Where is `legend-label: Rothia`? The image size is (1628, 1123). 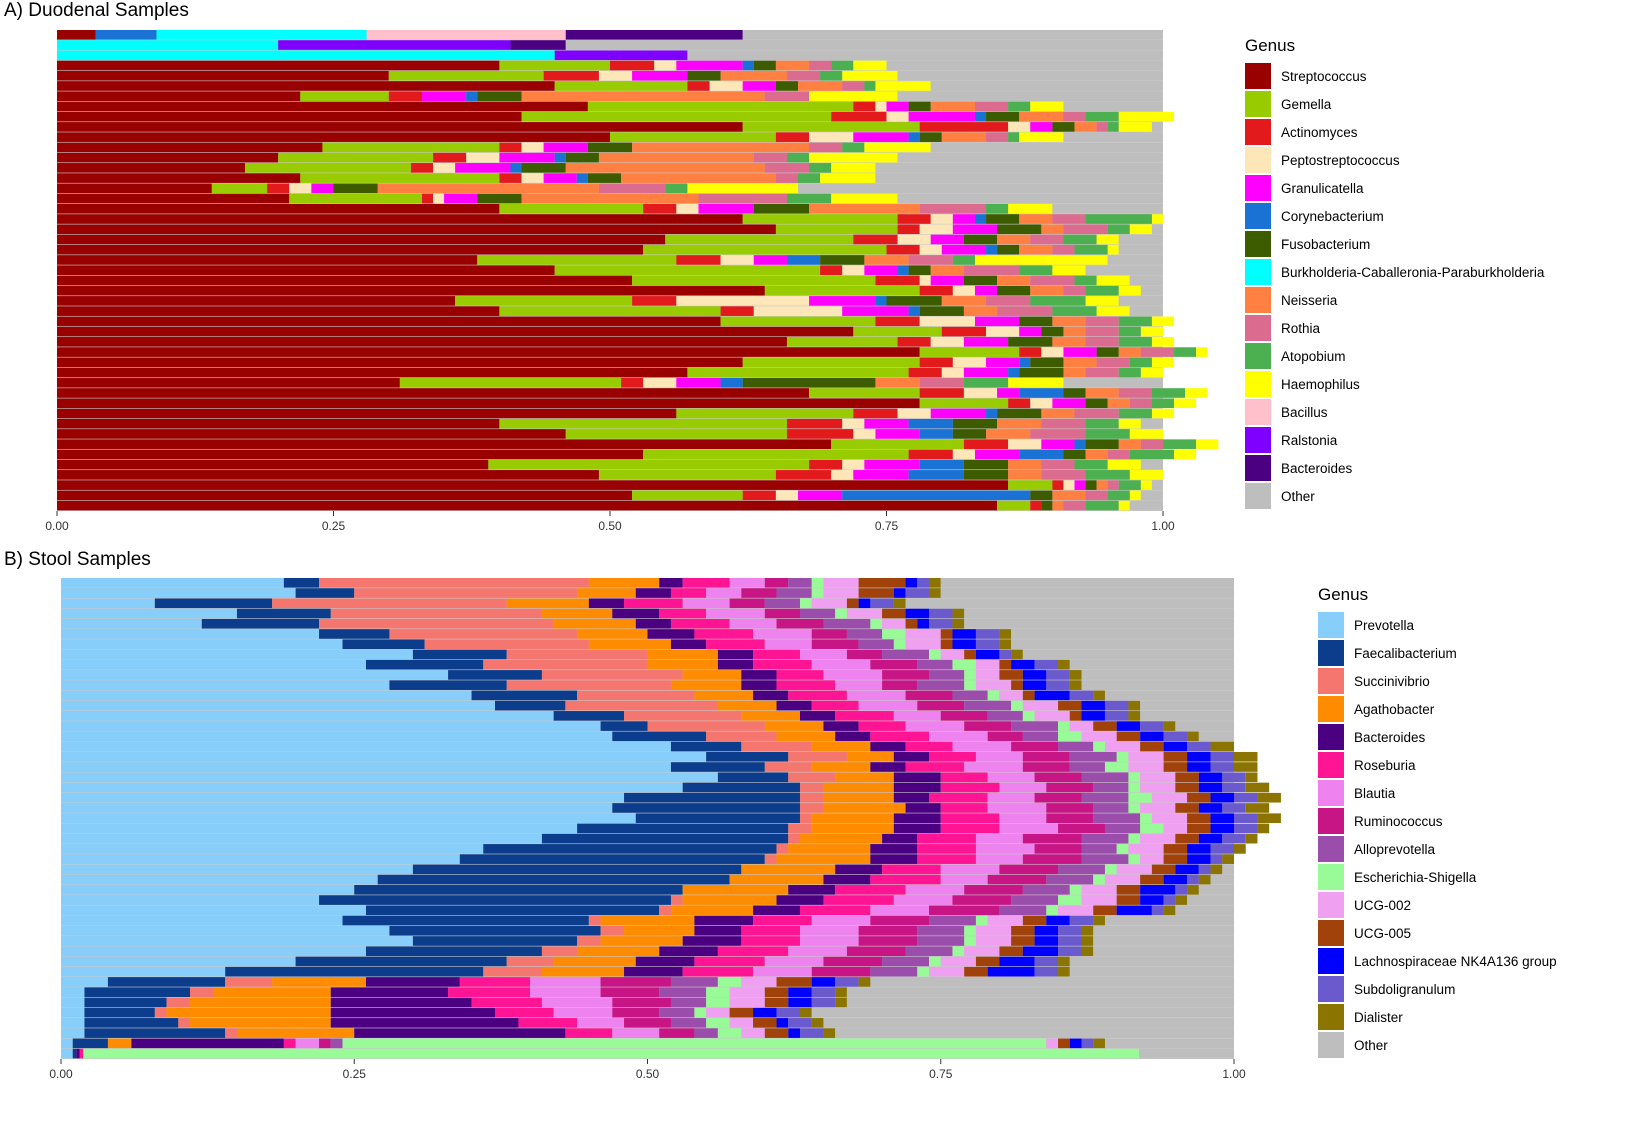
legend-label: Rothia is located at coordinates (1301, 328).